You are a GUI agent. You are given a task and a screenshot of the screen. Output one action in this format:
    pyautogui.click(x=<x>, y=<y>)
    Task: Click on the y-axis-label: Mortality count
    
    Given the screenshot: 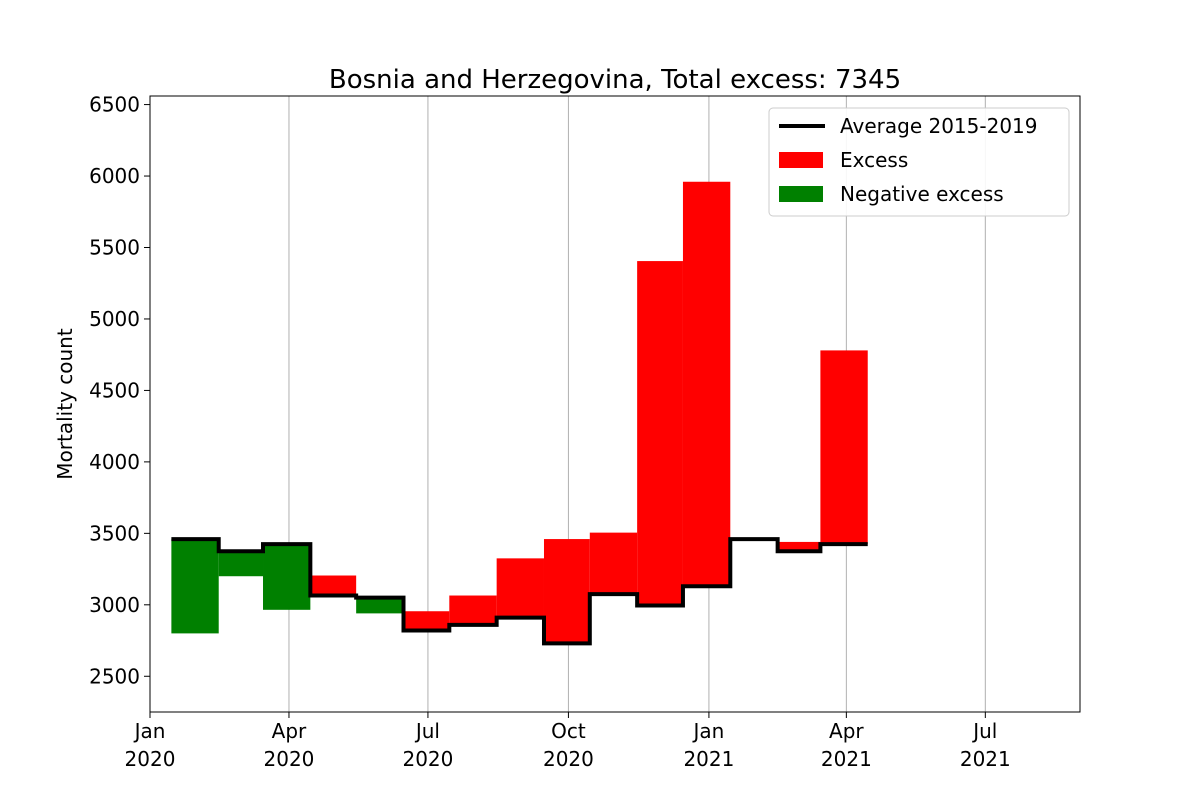 What is the action you would take?
    pyautogui.click(x=65, y=404)
    